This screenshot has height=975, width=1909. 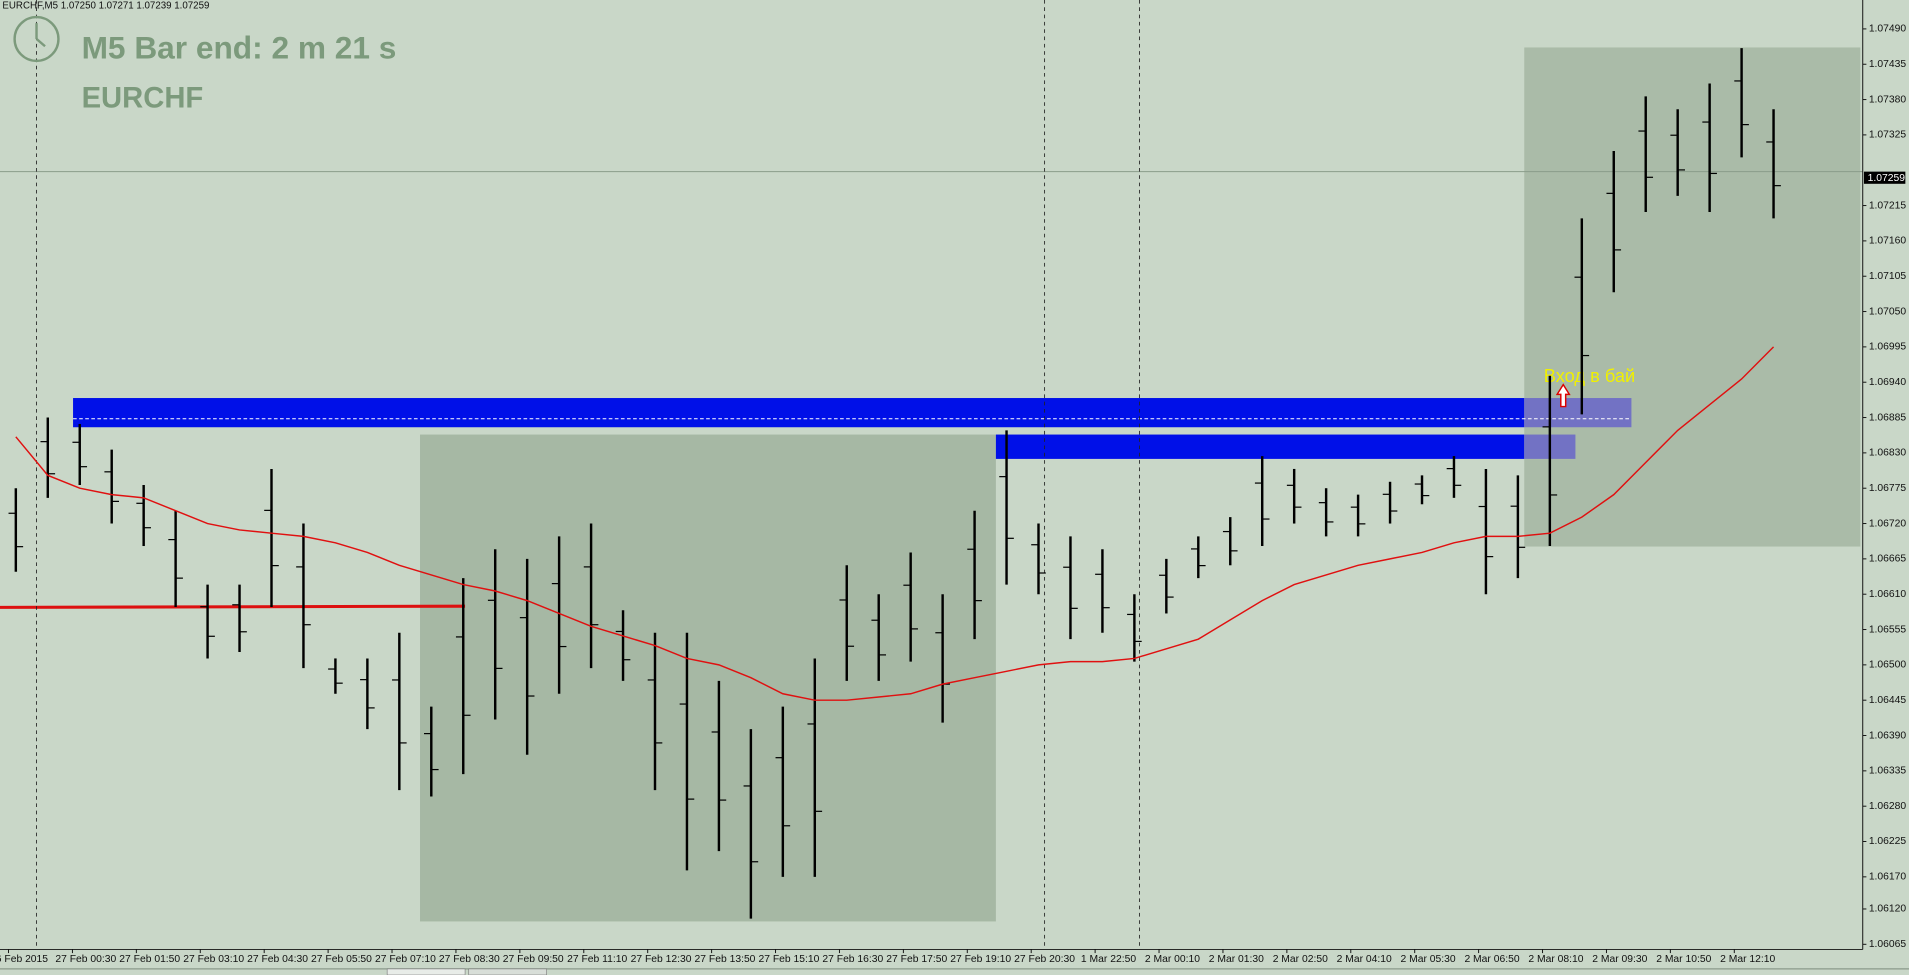 What do you see at coordinates (24, 959) in the screenshot?
I see `x-tick-label: 6 Feb 2015` at bounding box center [24, 959].